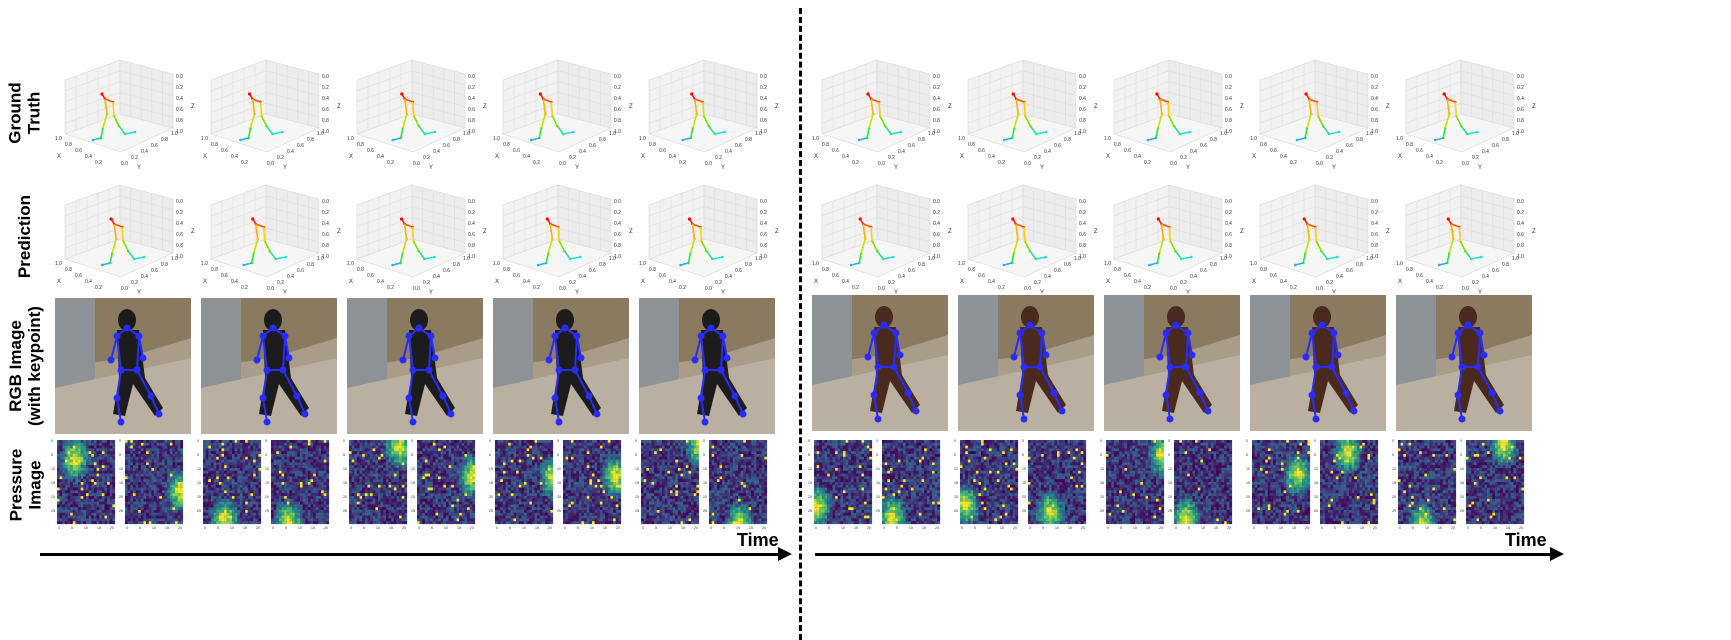 Image resolution: width=1731 pixels, height=640 pixels. I want to click on row-label-pressure: Pressure Image, so click(25, 485).